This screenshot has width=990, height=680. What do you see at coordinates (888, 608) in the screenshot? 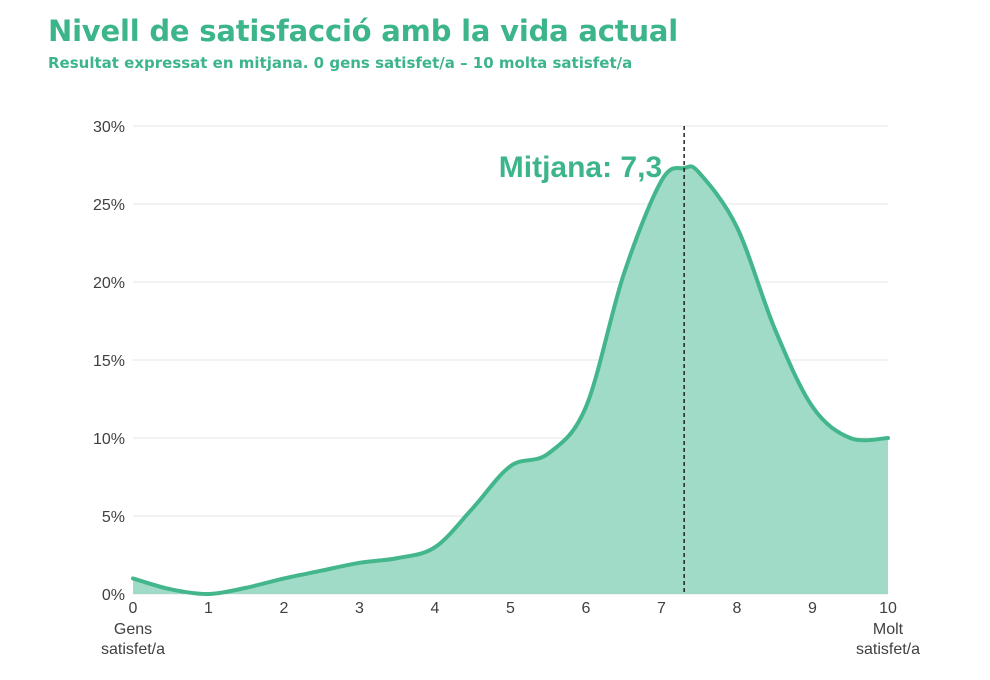
I see `x-tick-label: 10` at bounding box center [888, 608].